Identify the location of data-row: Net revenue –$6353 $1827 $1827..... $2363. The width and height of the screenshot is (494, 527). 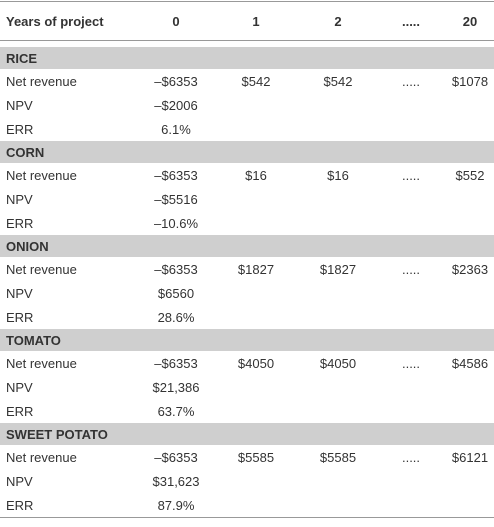
(247, 269).